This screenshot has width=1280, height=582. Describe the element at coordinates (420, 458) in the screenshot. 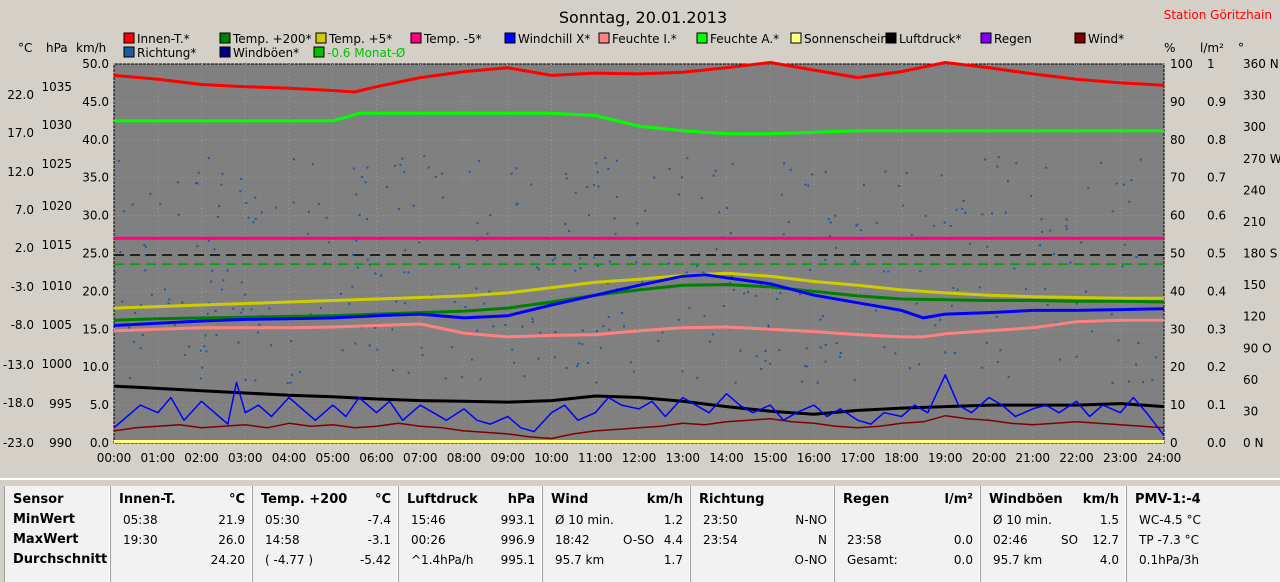

I see `x-tick-label: 07:00` at that location.